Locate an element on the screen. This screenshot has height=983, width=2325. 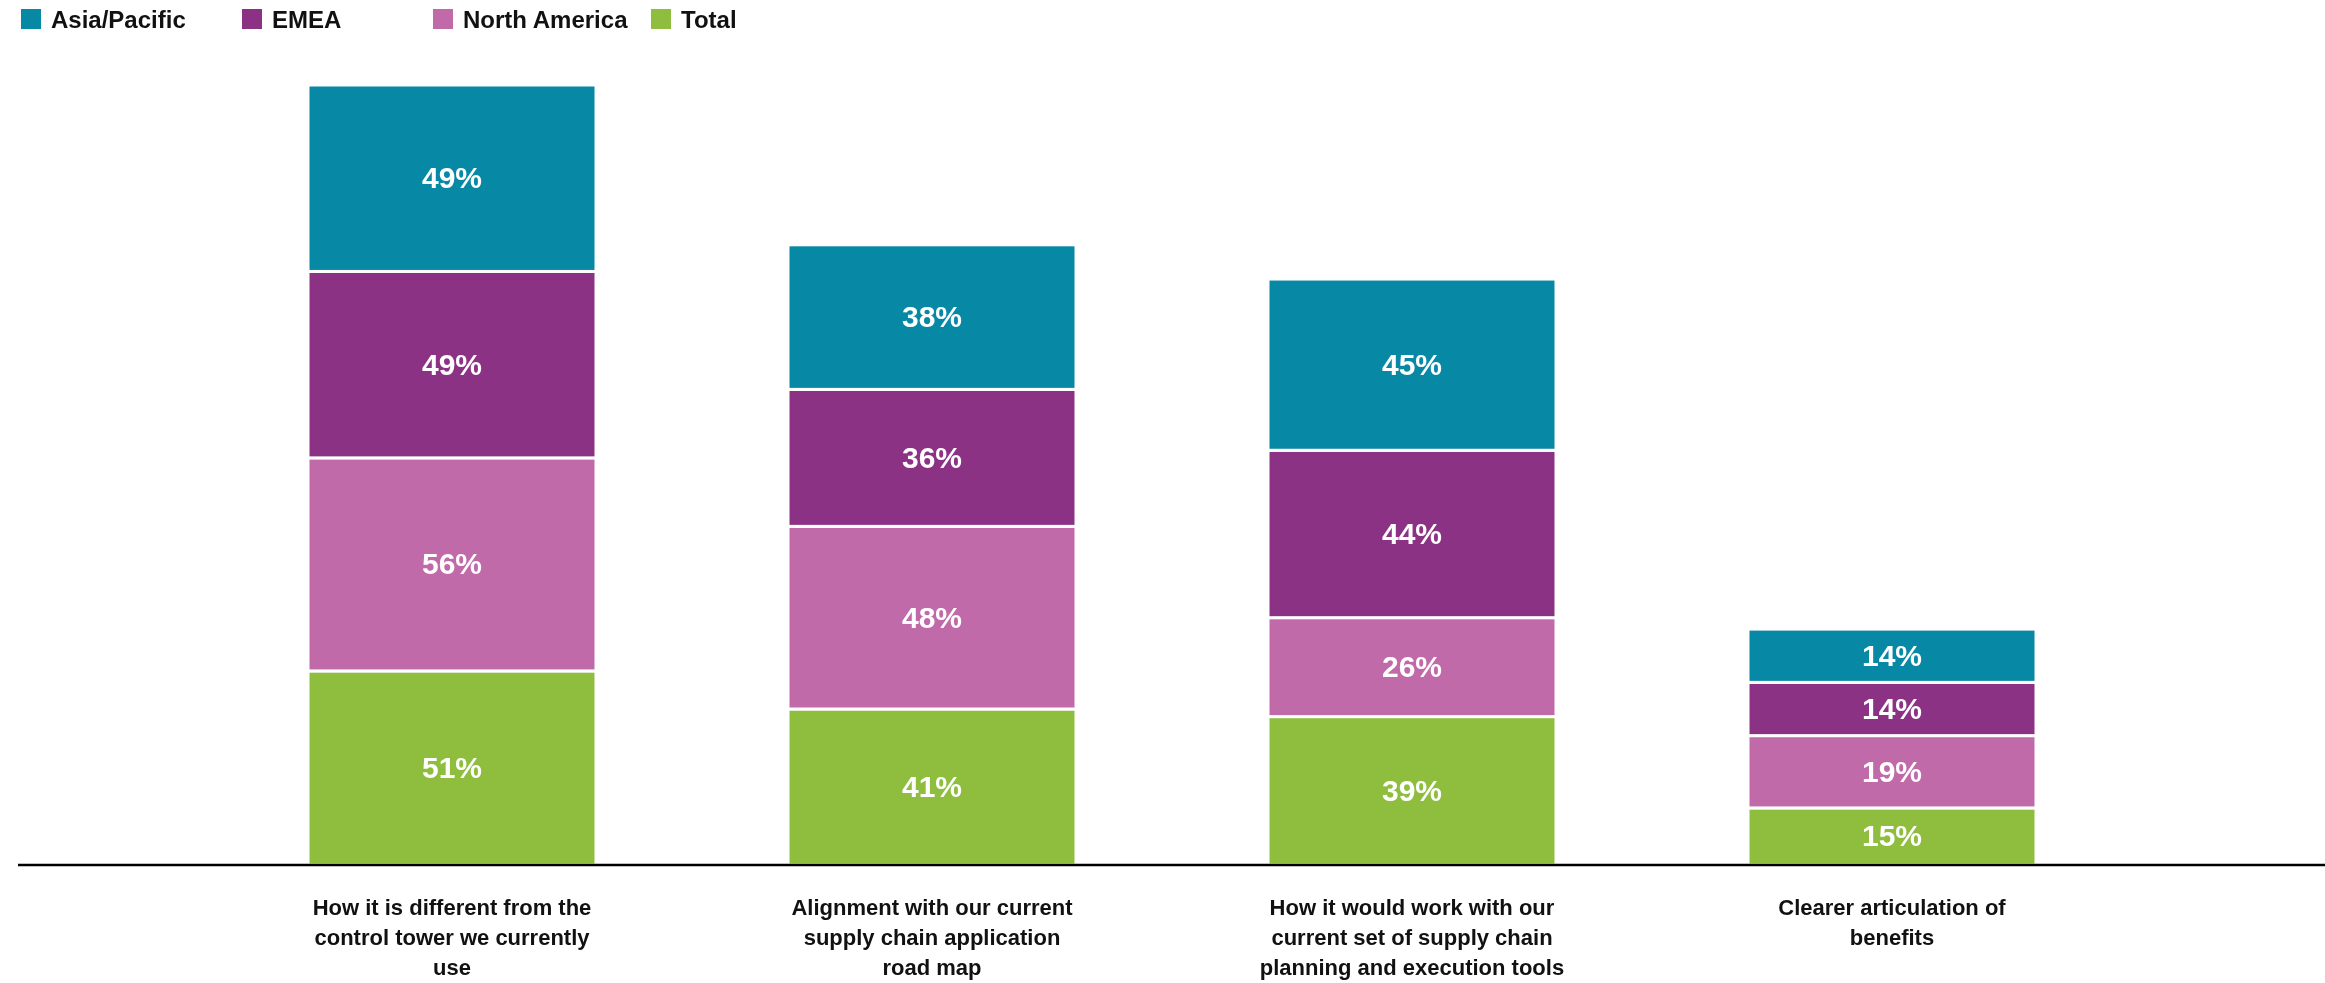
data-label: 19% is located at coordinates (1892, 771).